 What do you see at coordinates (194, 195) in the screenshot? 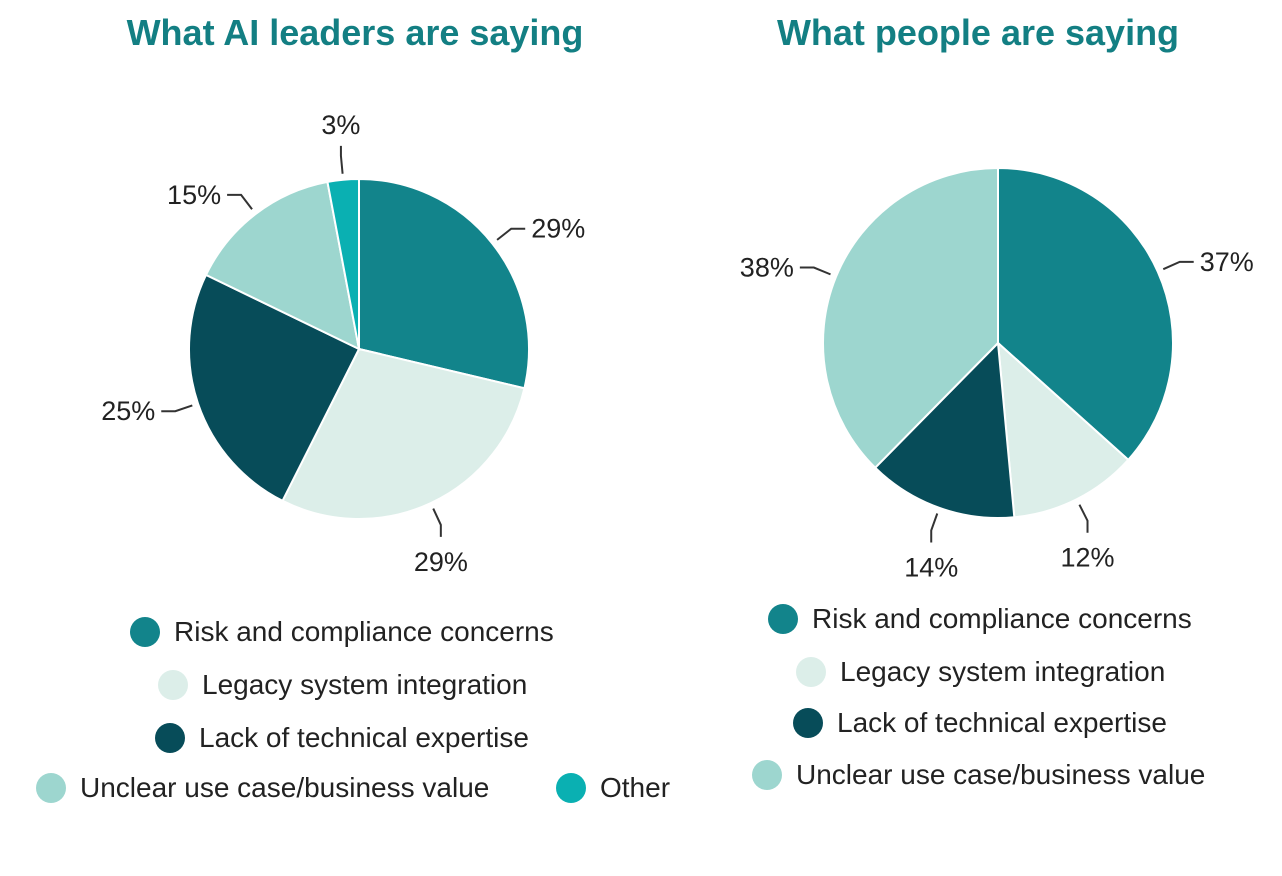
I see `data-label-unclear: 15%` at bounding box center [194, 195].